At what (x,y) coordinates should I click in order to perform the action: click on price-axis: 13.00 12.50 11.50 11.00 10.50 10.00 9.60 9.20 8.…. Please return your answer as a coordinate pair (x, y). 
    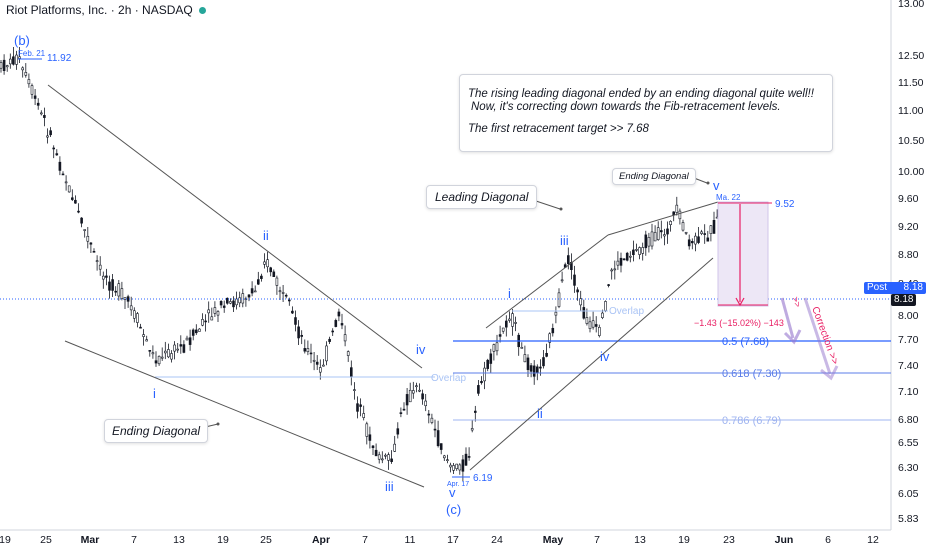
    Looking at the image, I should click on (911, 262).